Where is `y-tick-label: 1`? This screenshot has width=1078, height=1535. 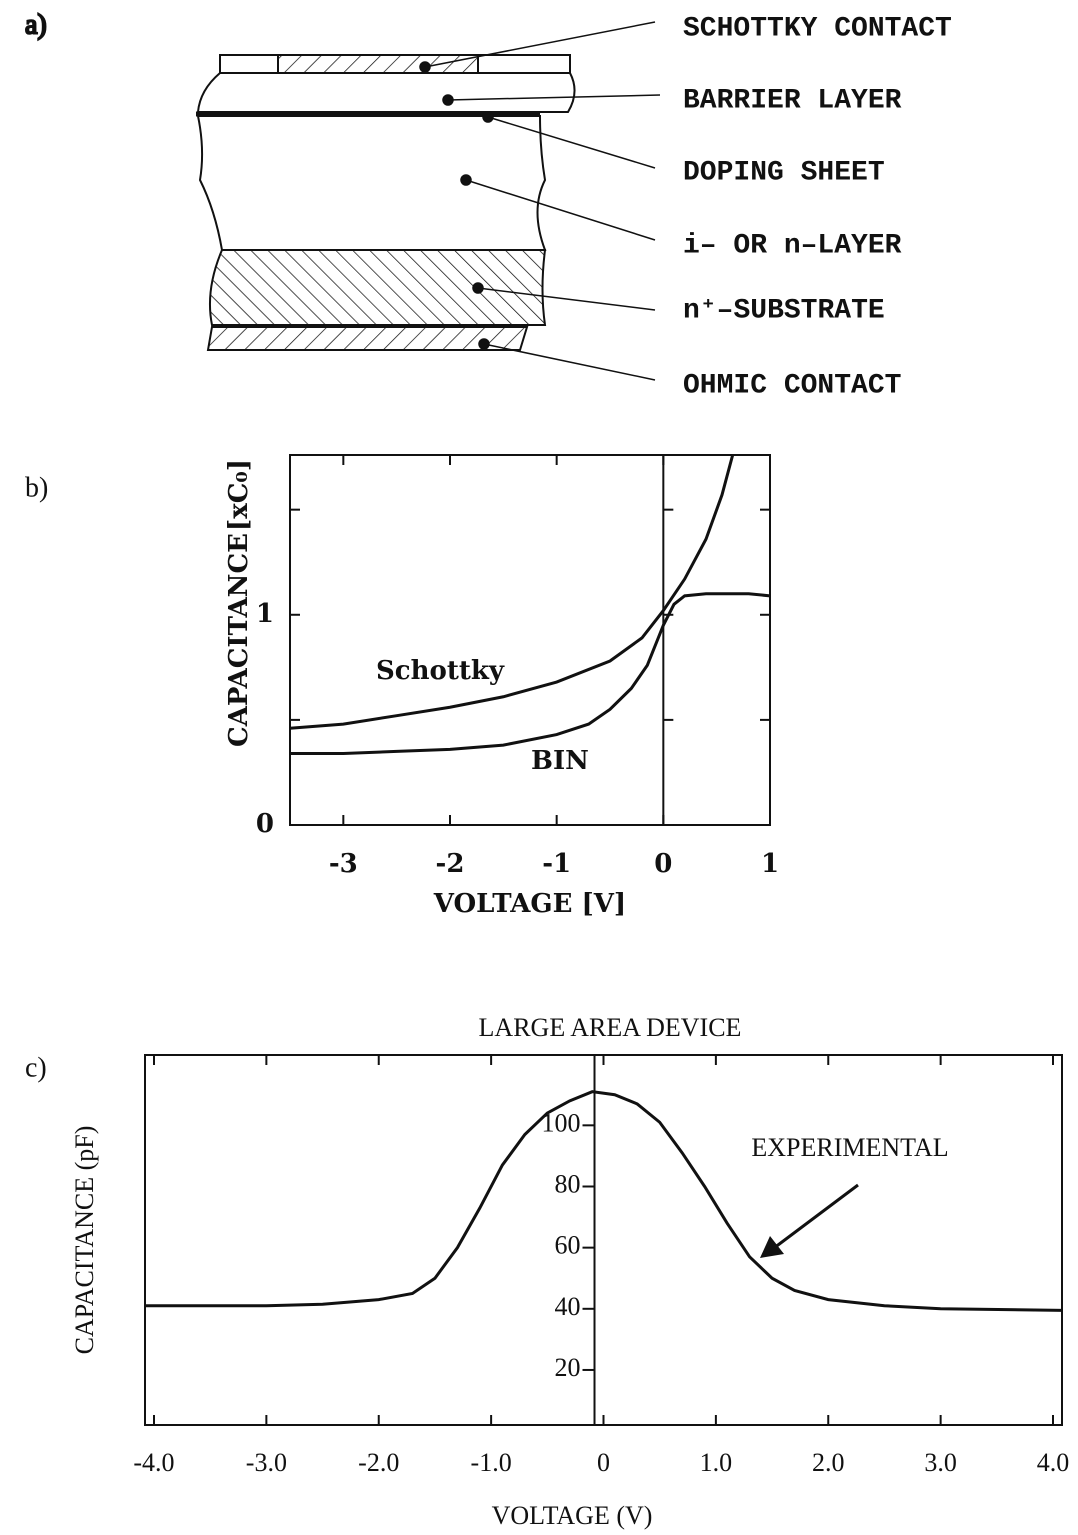 y-tick-label: 1 is located at coordinates (265, 614).